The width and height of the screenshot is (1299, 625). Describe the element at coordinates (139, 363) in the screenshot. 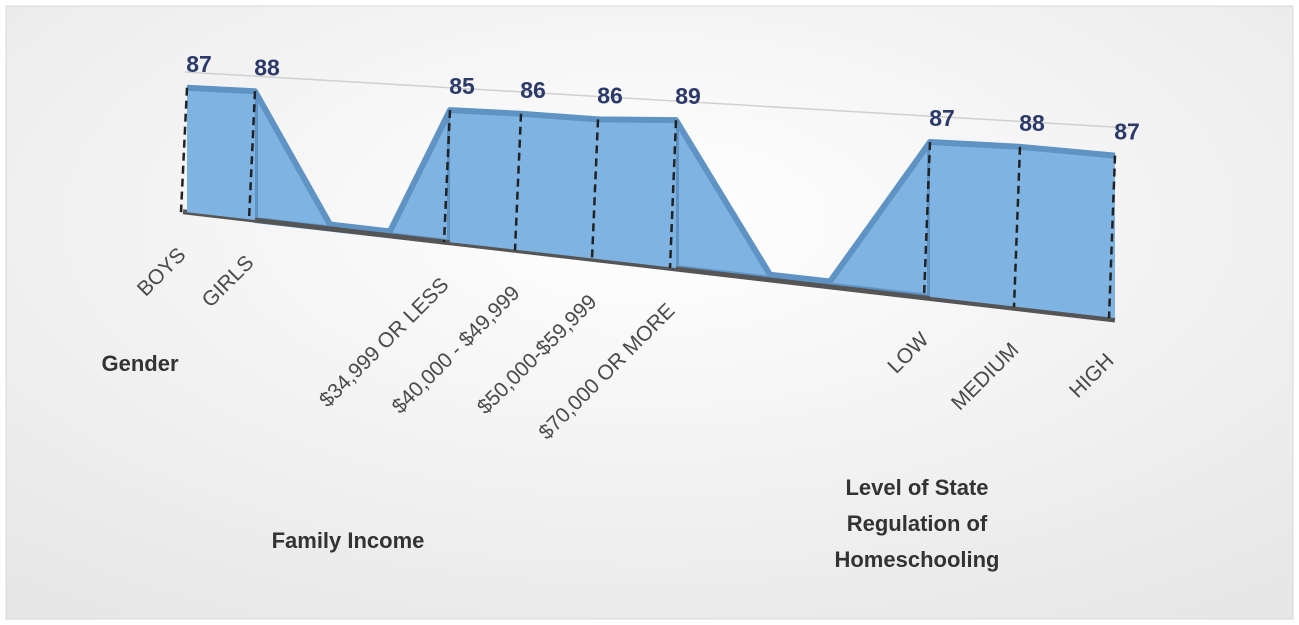

I see `group-label: Gender` at that location.